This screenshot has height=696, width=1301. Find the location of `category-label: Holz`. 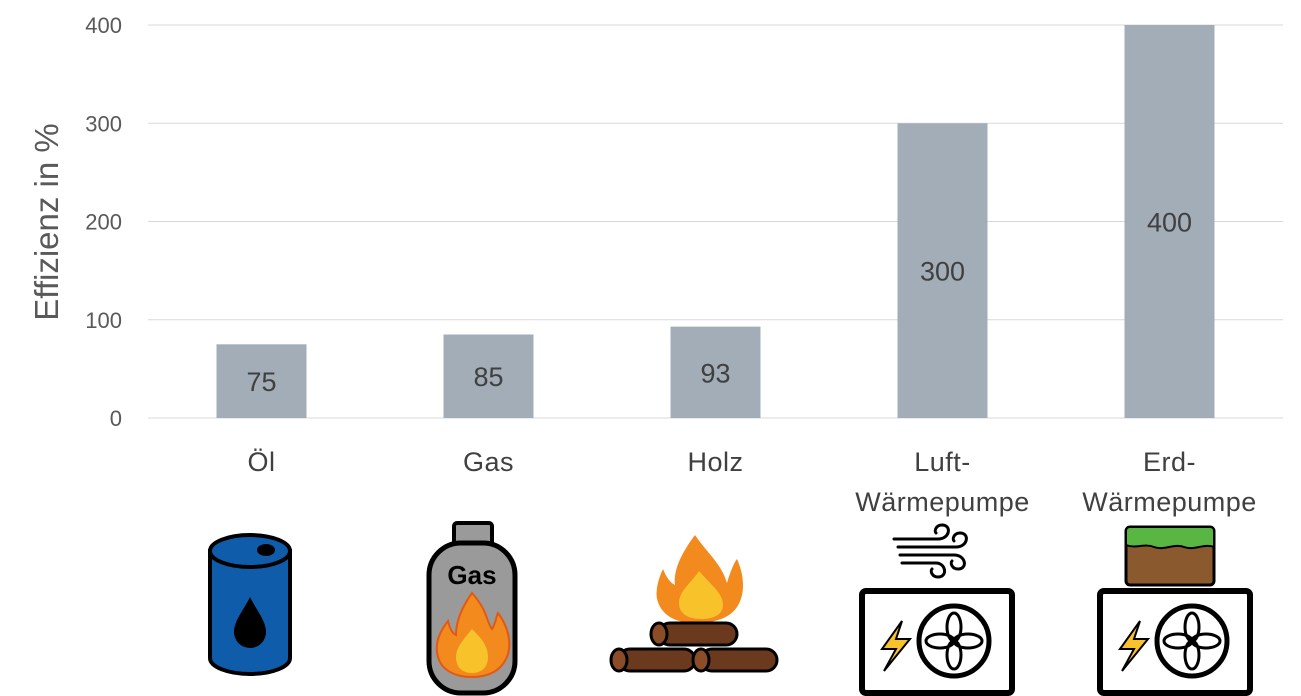

category-label: Holz is located at coordinates (715, 462).